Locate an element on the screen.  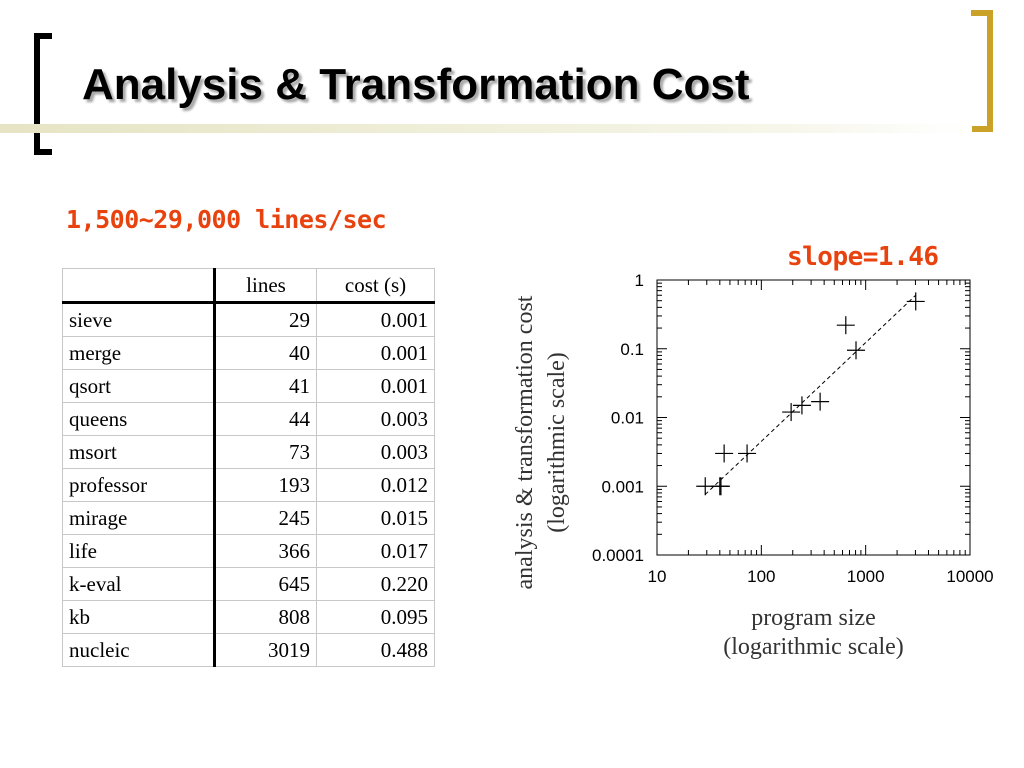
row-name: professor is located at coordinates (139, 485).